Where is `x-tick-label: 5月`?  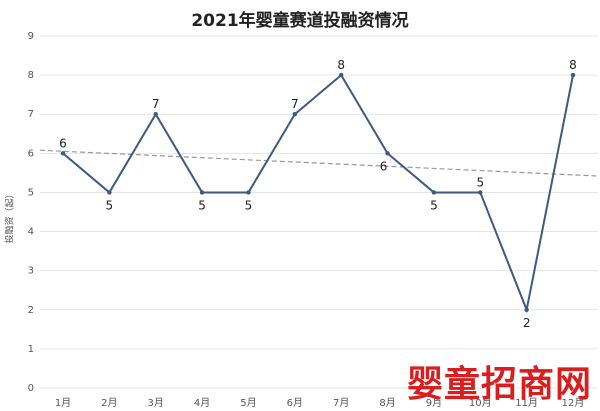 x-tick-label: 5月 is located at coordinates (248, 403).